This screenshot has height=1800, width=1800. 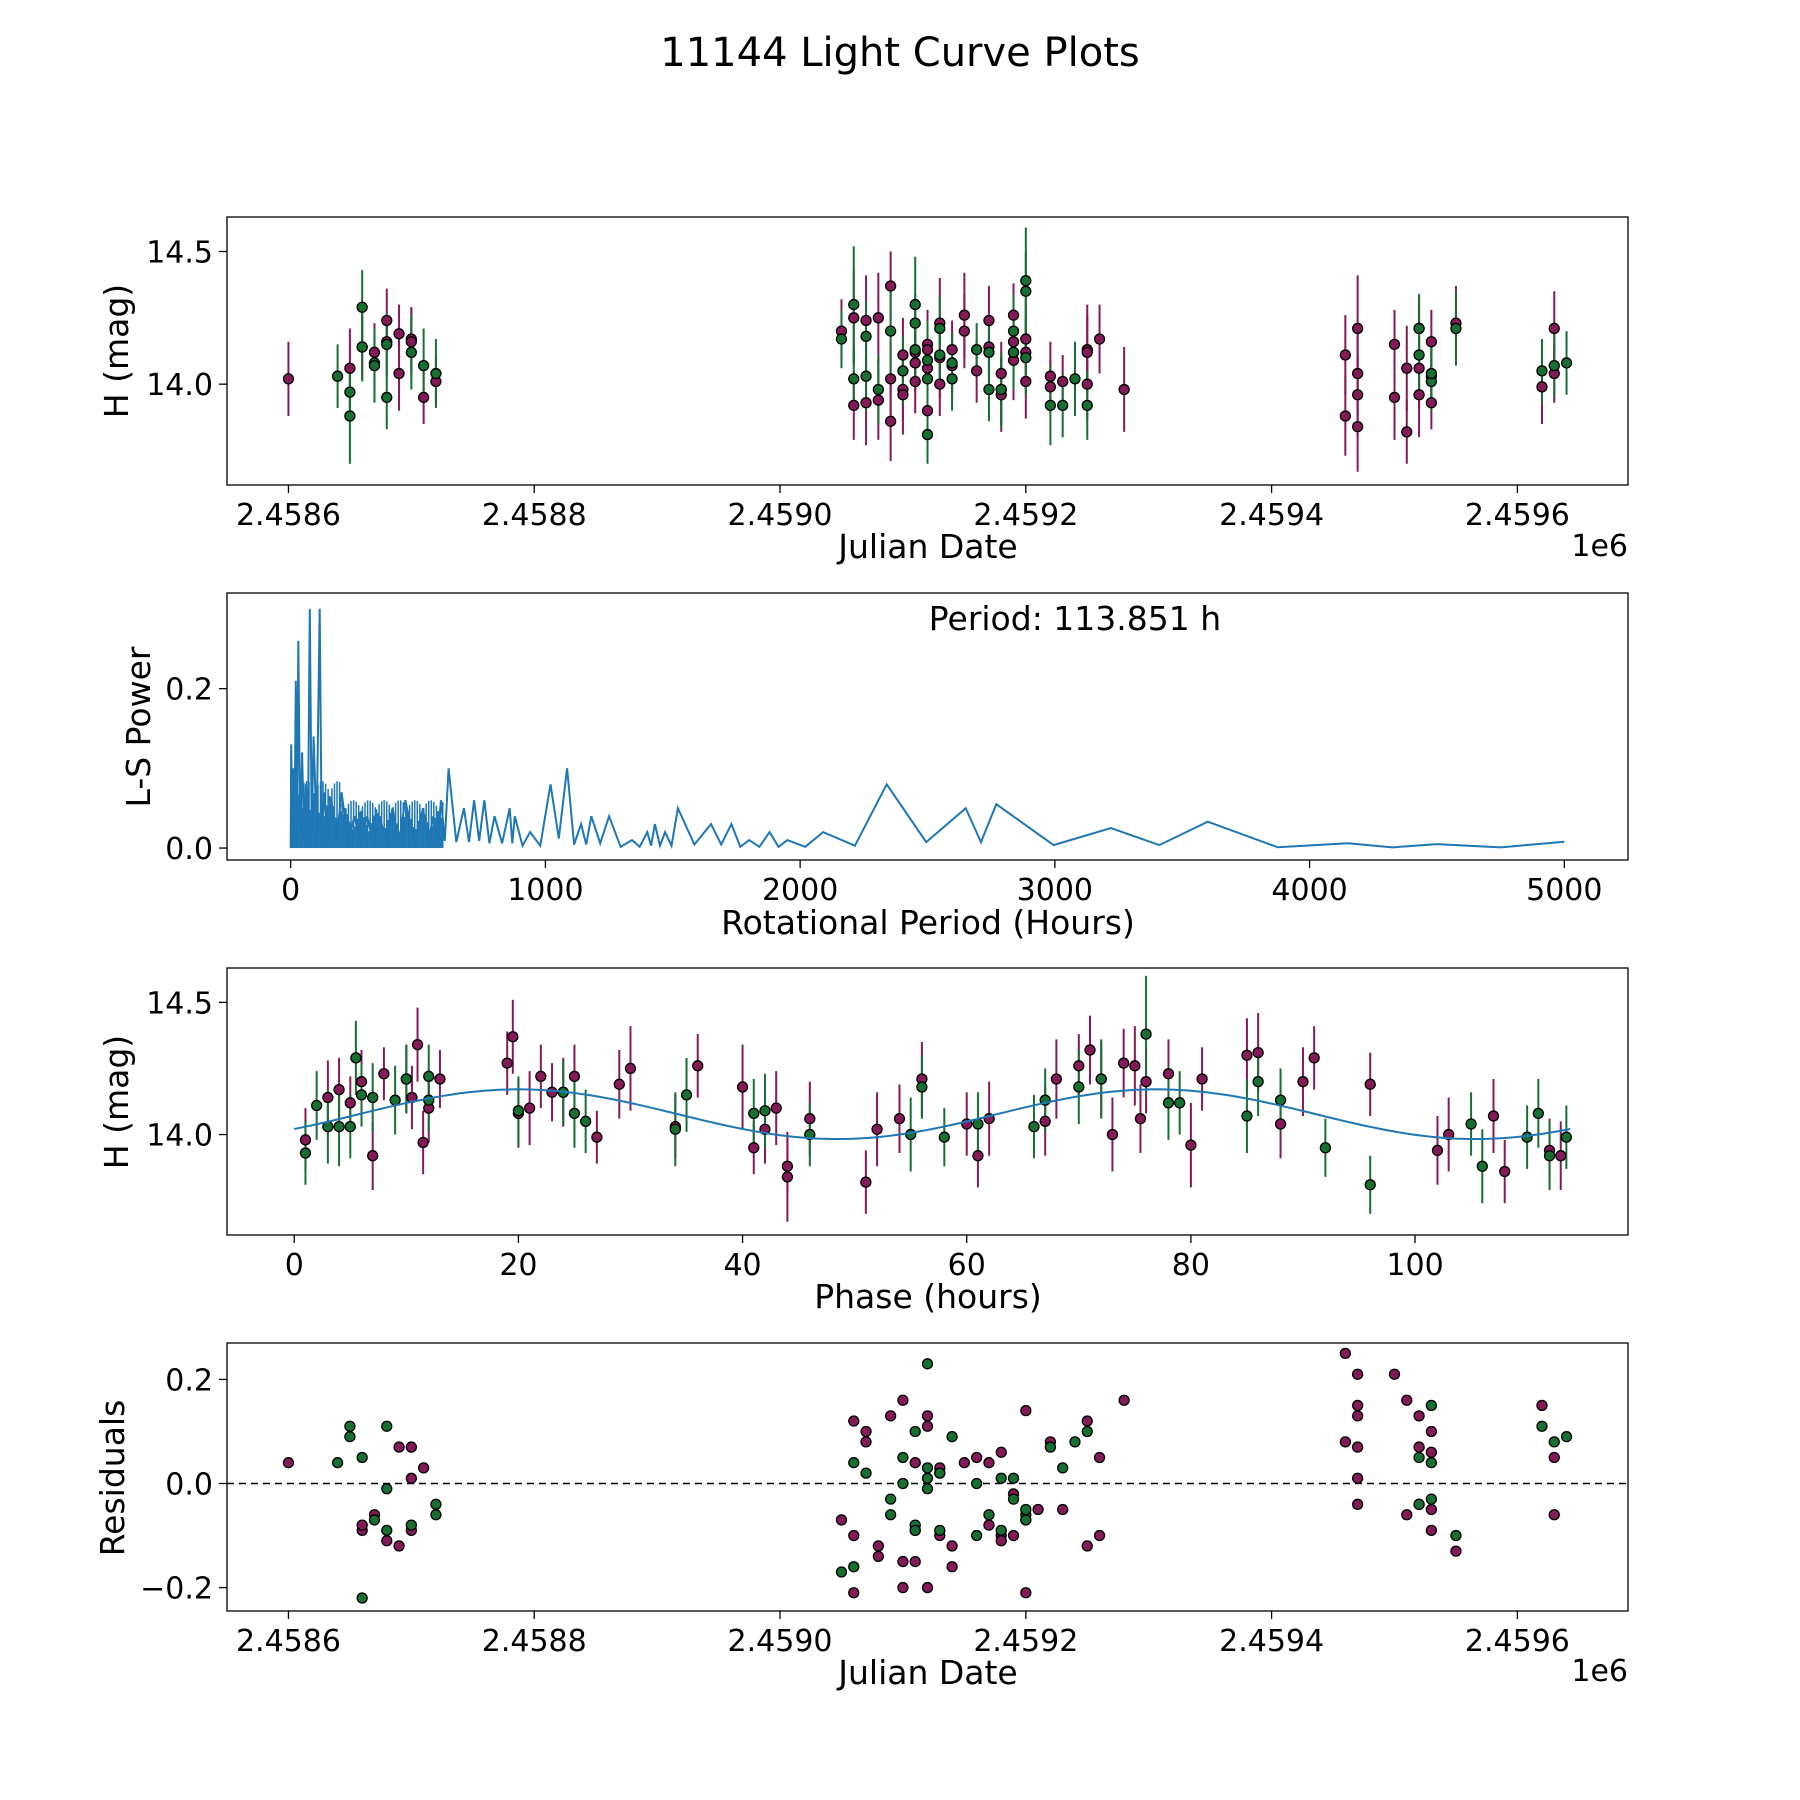 What do you see at coordinates (189, 1380) in the screenshot?
I see `y-tick-label: 0.2` at bounding box center [189, 1380].